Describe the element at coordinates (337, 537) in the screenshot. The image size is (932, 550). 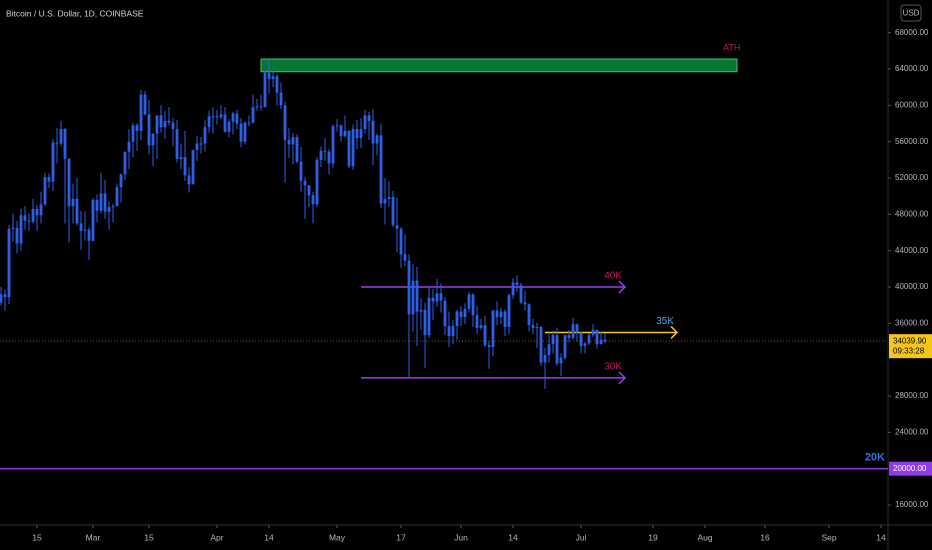
I see `x-tick-label: May` at that location.